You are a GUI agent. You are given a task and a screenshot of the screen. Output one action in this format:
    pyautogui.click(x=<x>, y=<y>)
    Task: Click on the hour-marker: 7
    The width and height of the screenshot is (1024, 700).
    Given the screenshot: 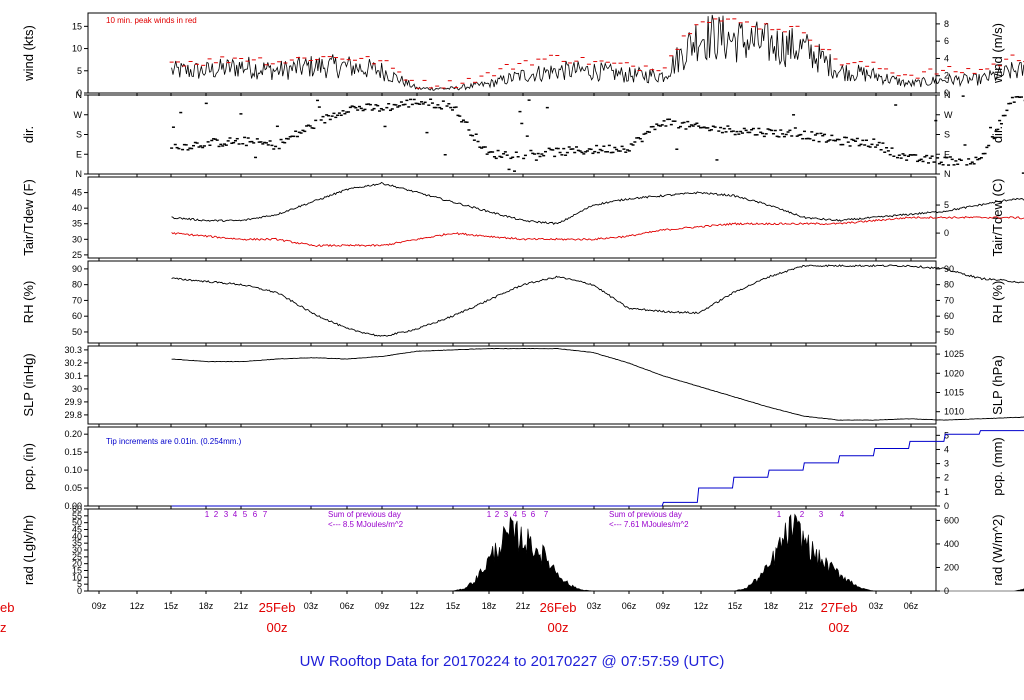 What is the action you would take?
    pyautogui.click(x=265, y=514)
    